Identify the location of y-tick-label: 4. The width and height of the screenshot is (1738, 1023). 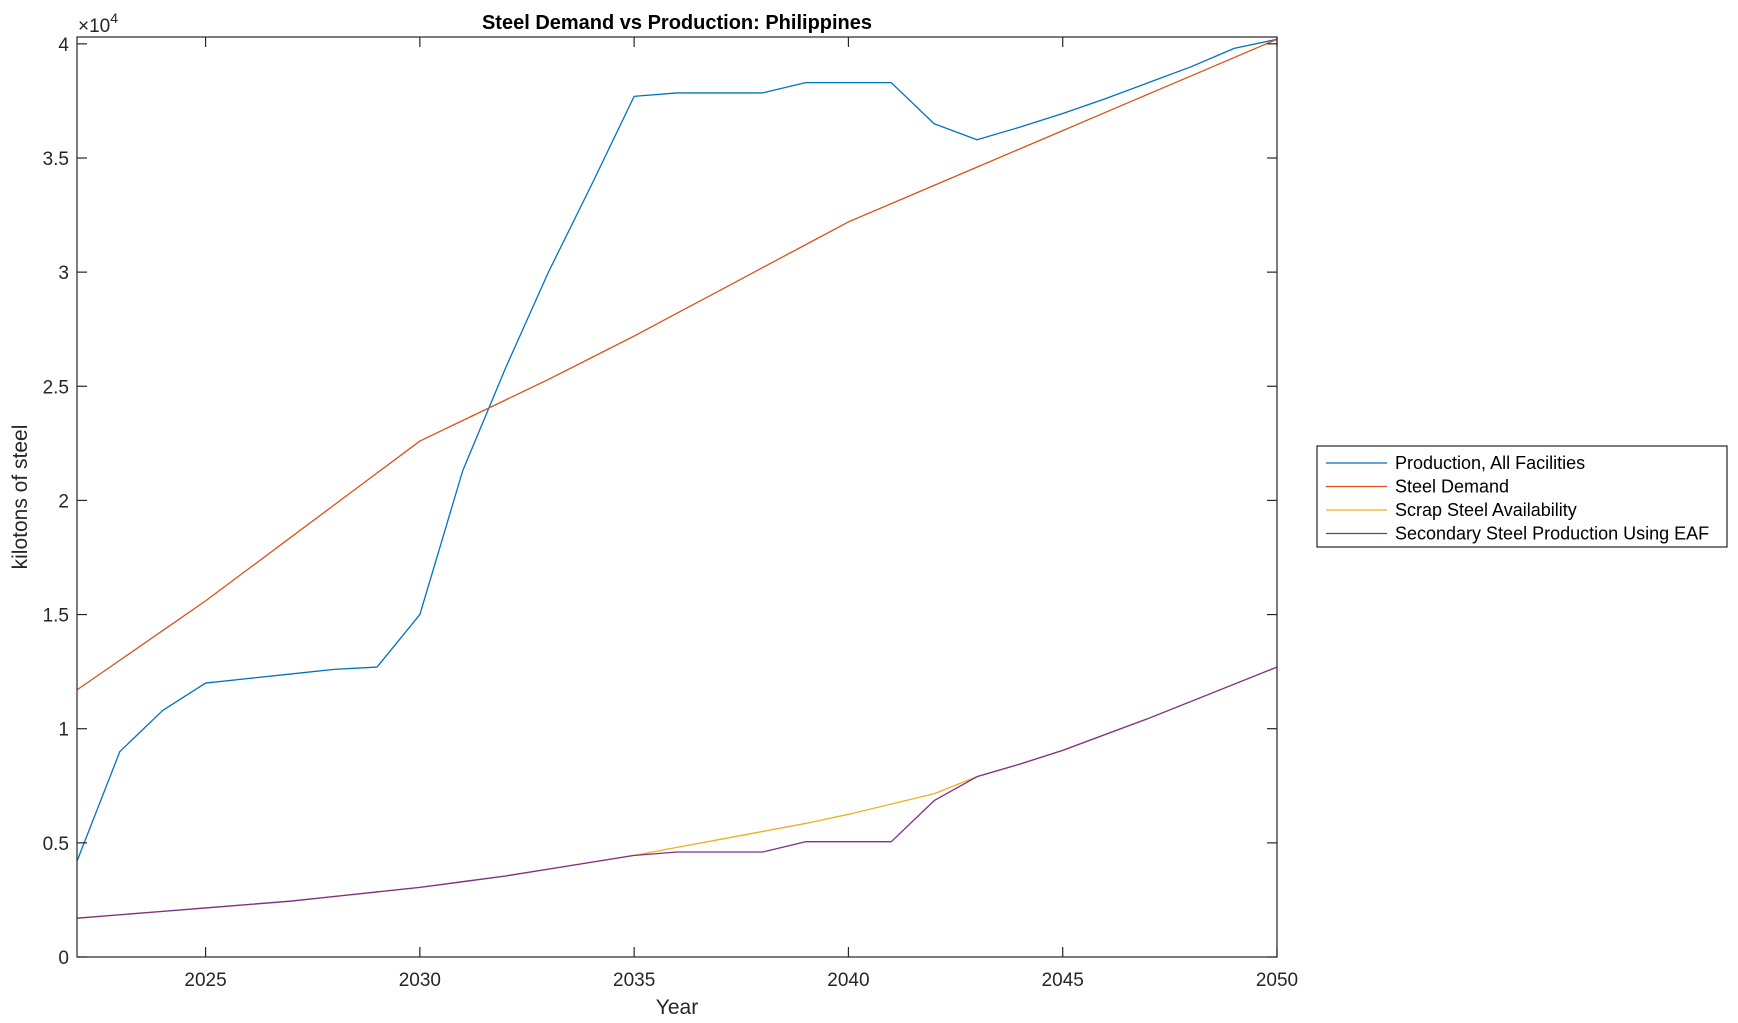
(63, 45).